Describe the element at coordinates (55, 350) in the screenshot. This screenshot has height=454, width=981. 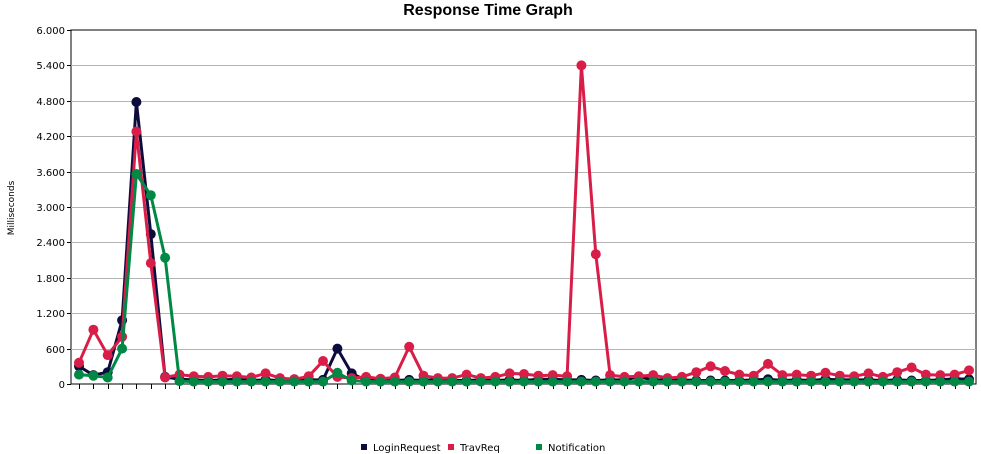
I see `y-tick-label: 600` at that location.